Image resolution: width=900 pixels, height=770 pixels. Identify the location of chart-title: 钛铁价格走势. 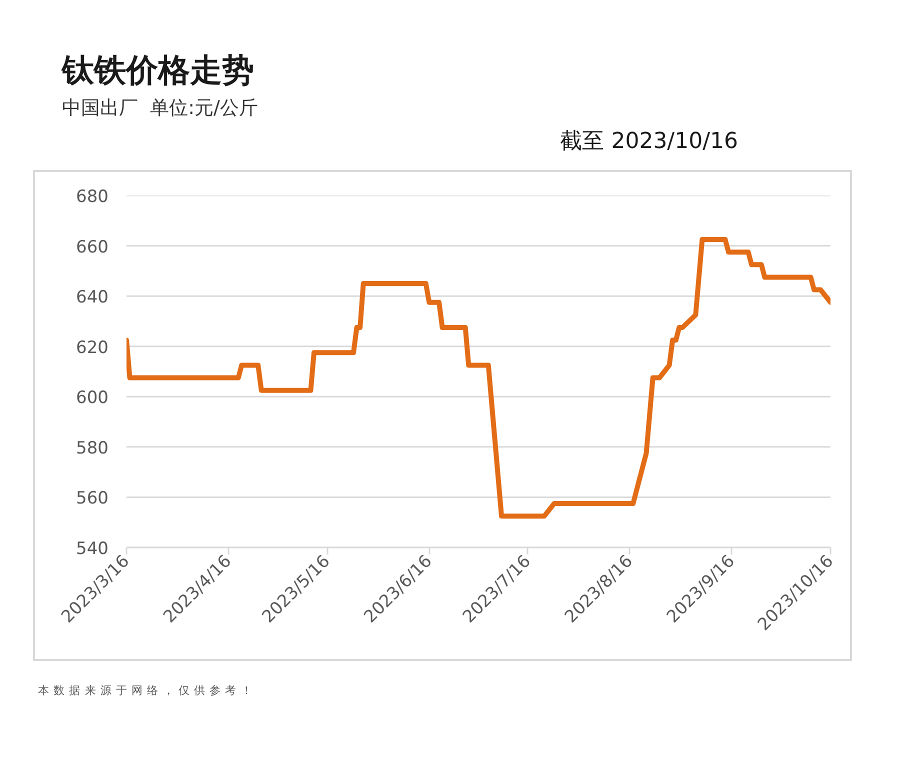
(158, 70).